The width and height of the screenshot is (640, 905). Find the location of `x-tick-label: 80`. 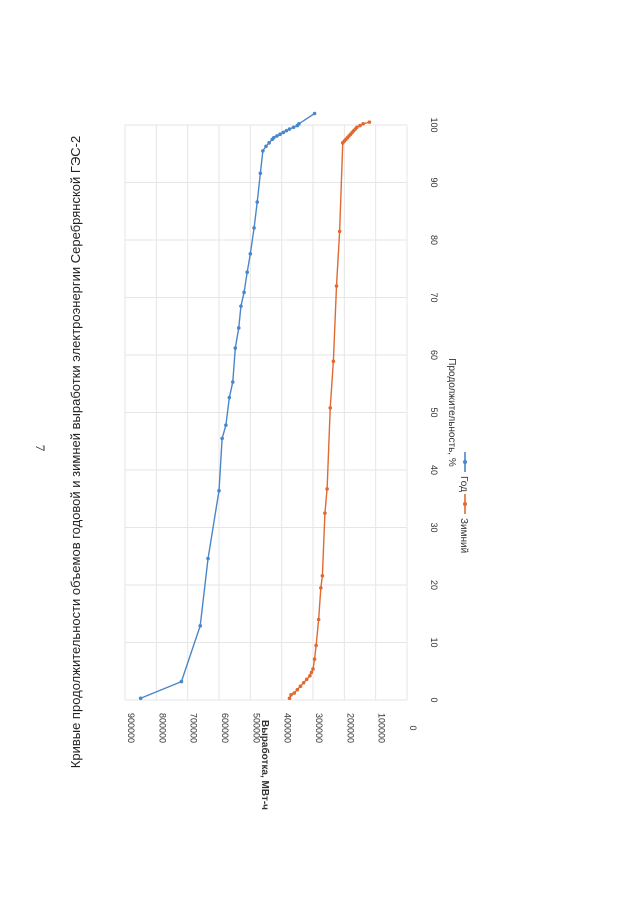

x-tick-label: 80 is located at coordinates (434, 240).